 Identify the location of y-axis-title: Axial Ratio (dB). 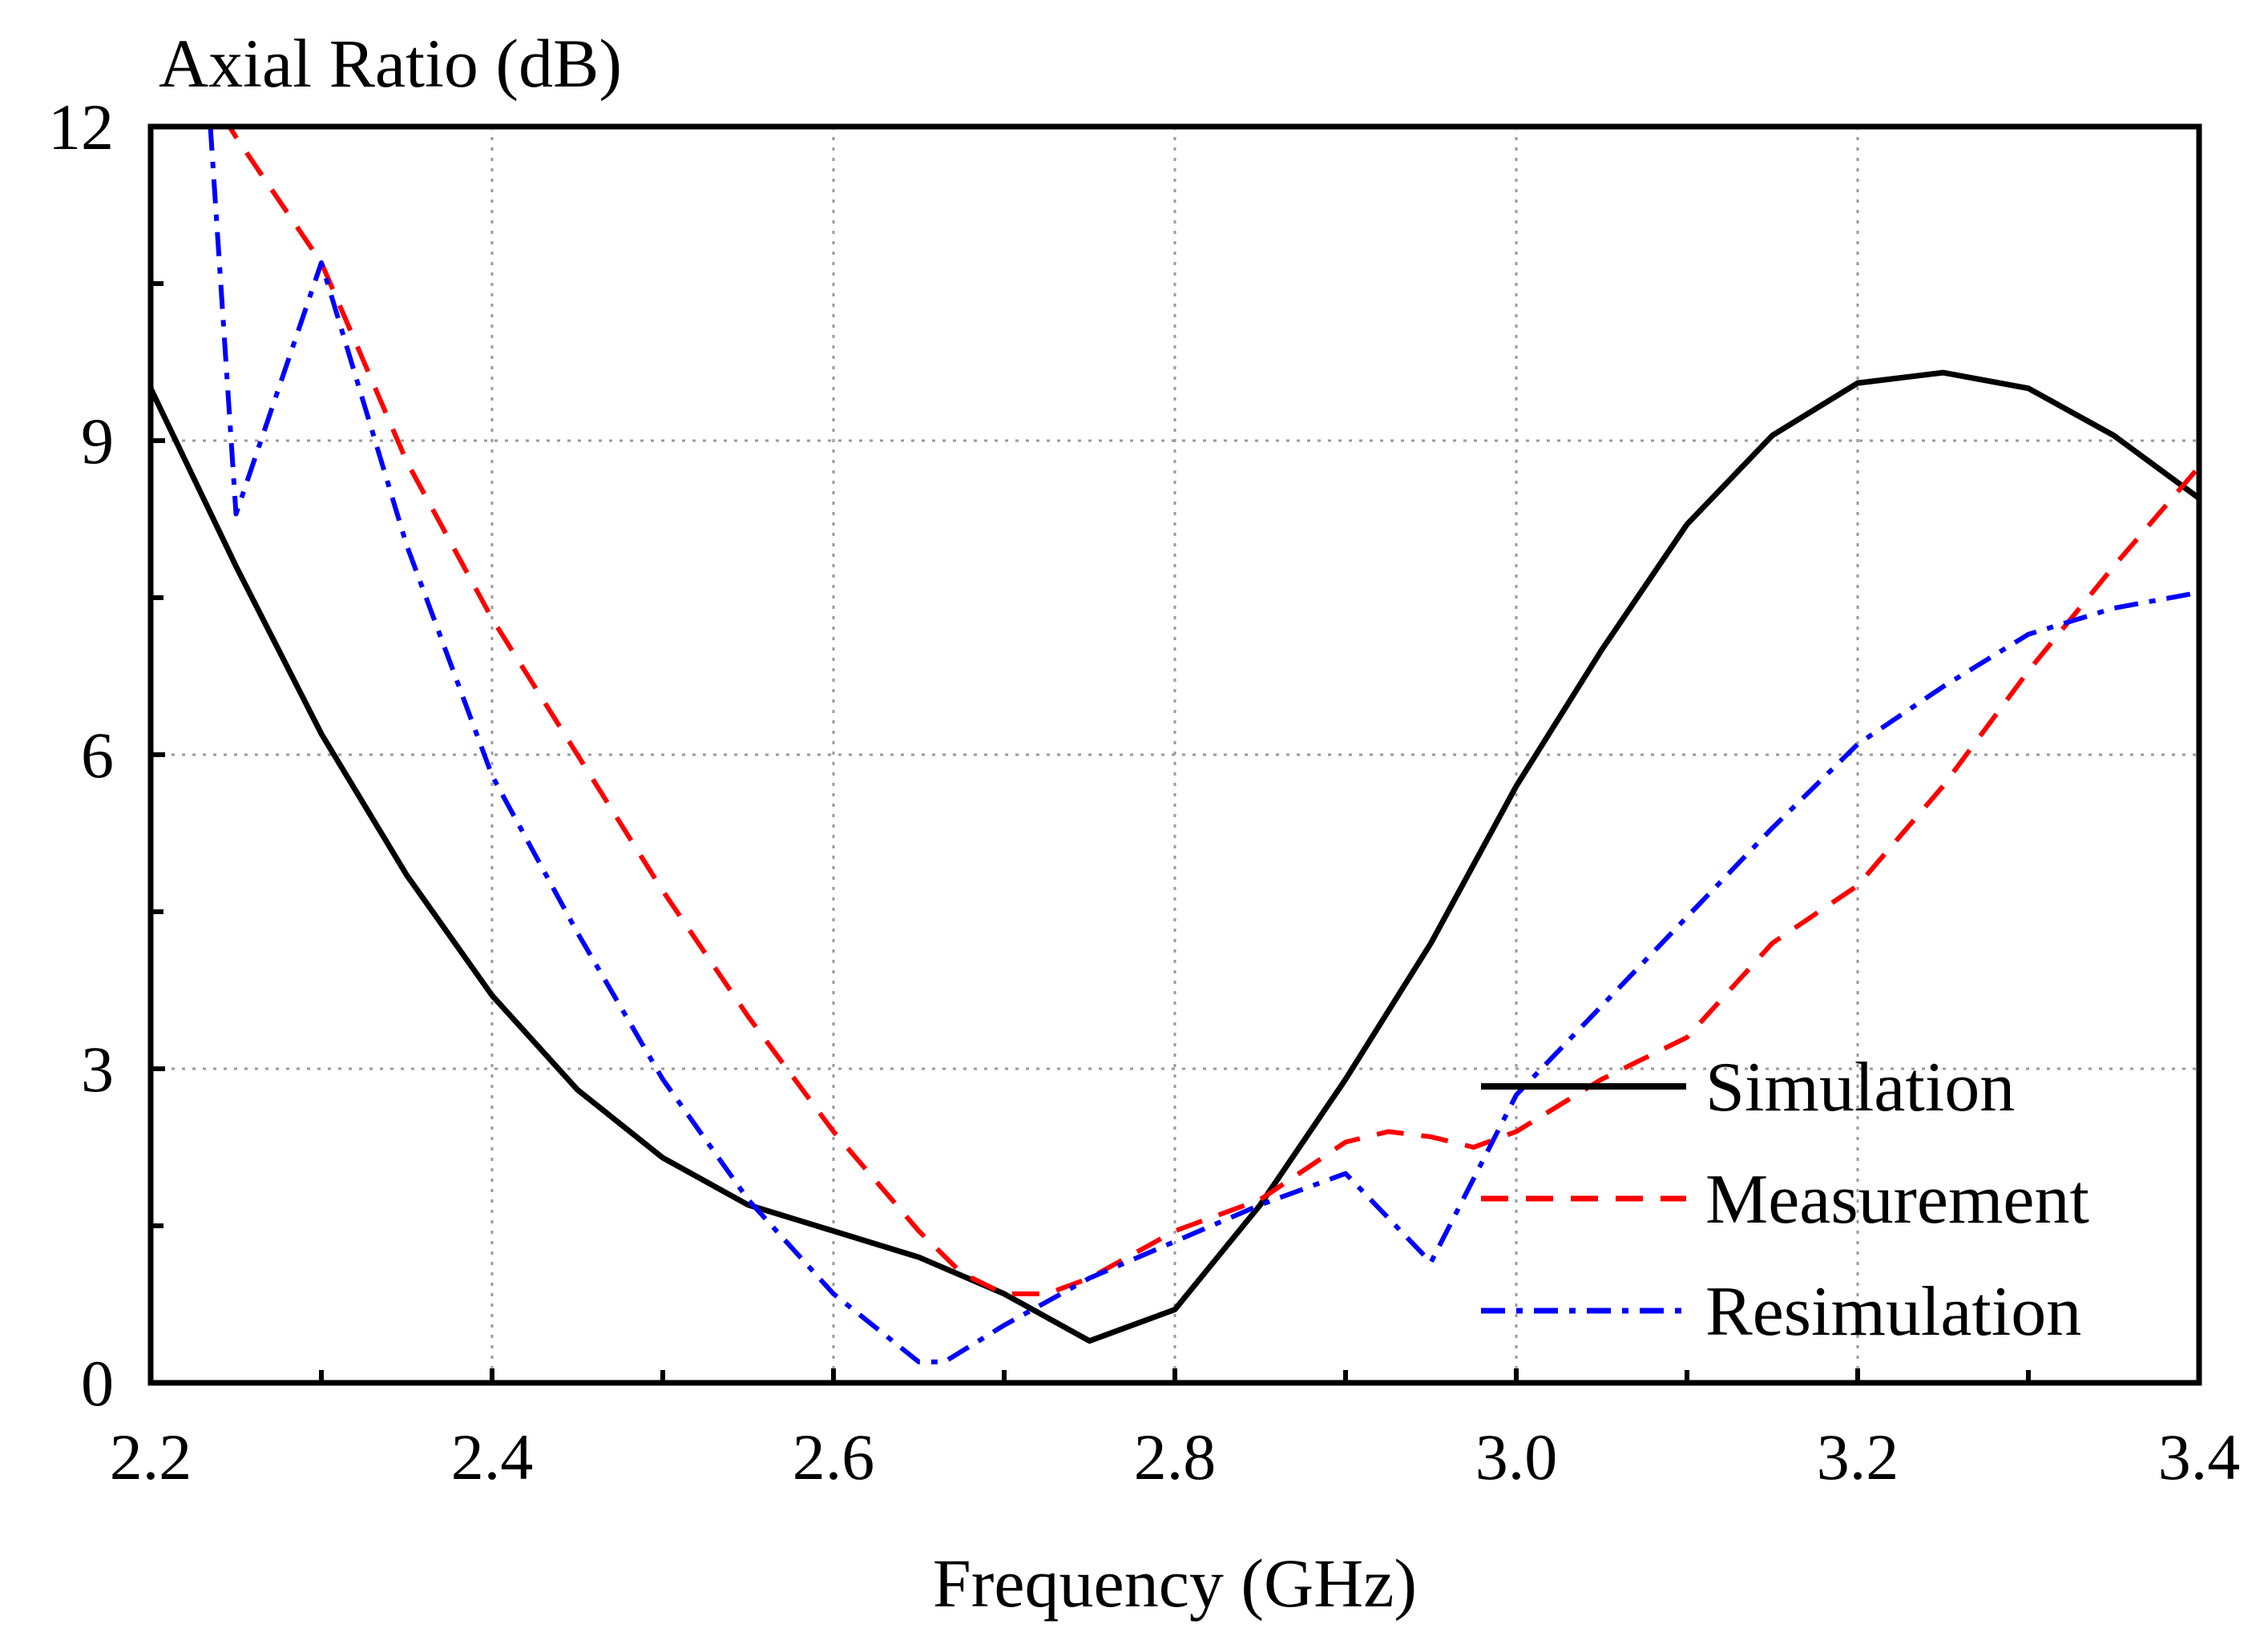
(390, 63).